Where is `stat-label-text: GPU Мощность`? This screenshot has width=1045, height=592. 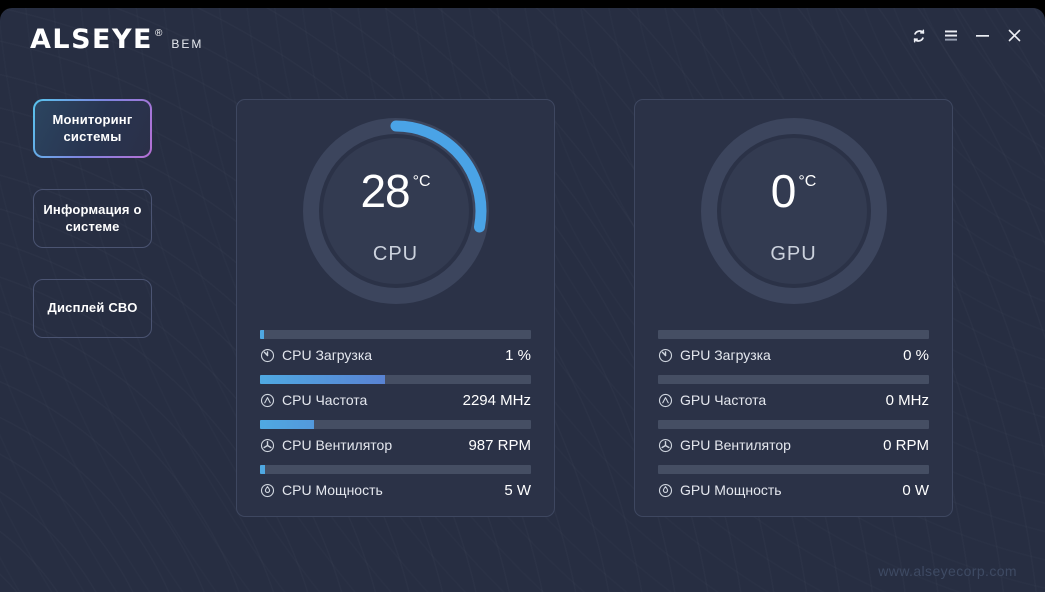 stat-label-text: GPU Мощность is located at coordinates (731, 490).